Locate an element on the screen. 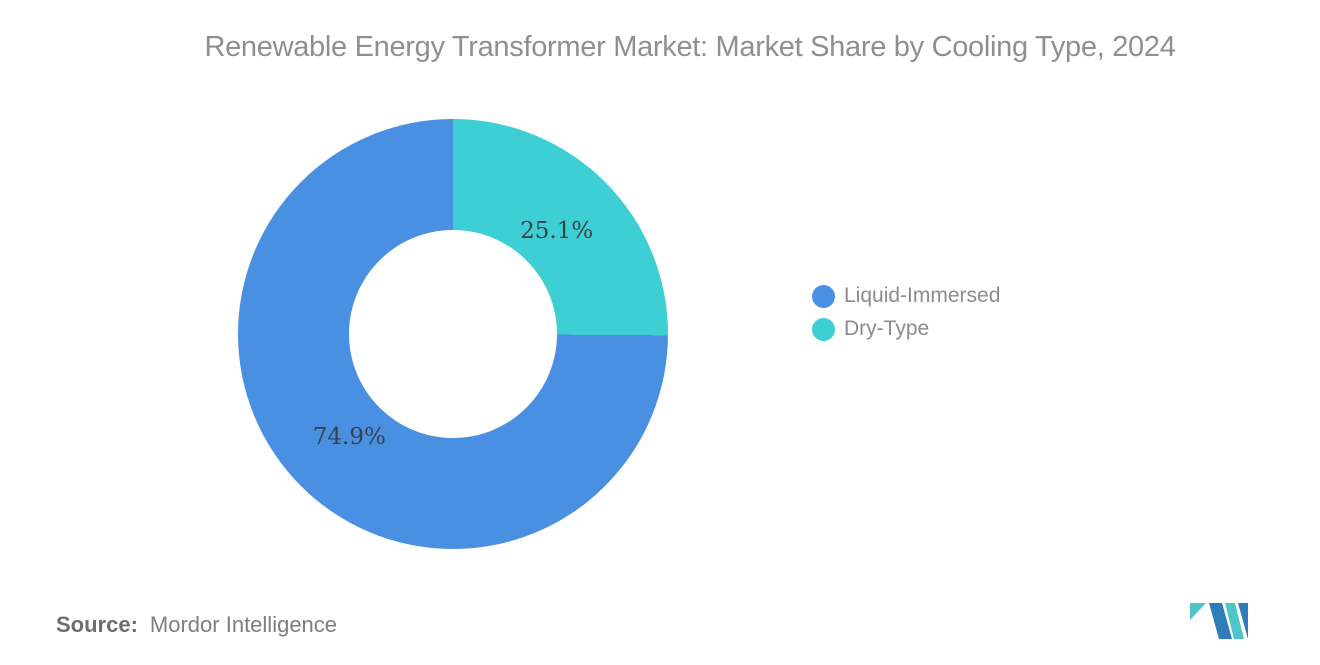 Image resolution: width=1320 pixels, height=665 pixels. logo-blue-diagonal is located at coordinates (1220, 621).